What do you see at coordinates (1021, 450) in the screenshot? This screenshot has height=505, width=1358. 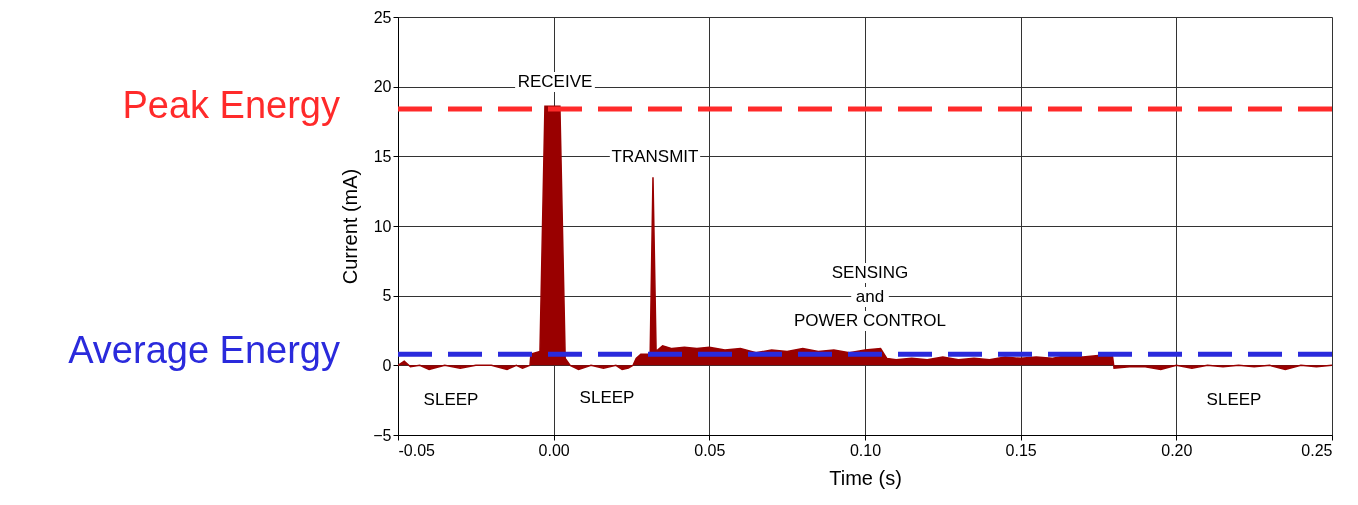 I see `x-tick-label: 0.15` at bounding box center [1021, 450].